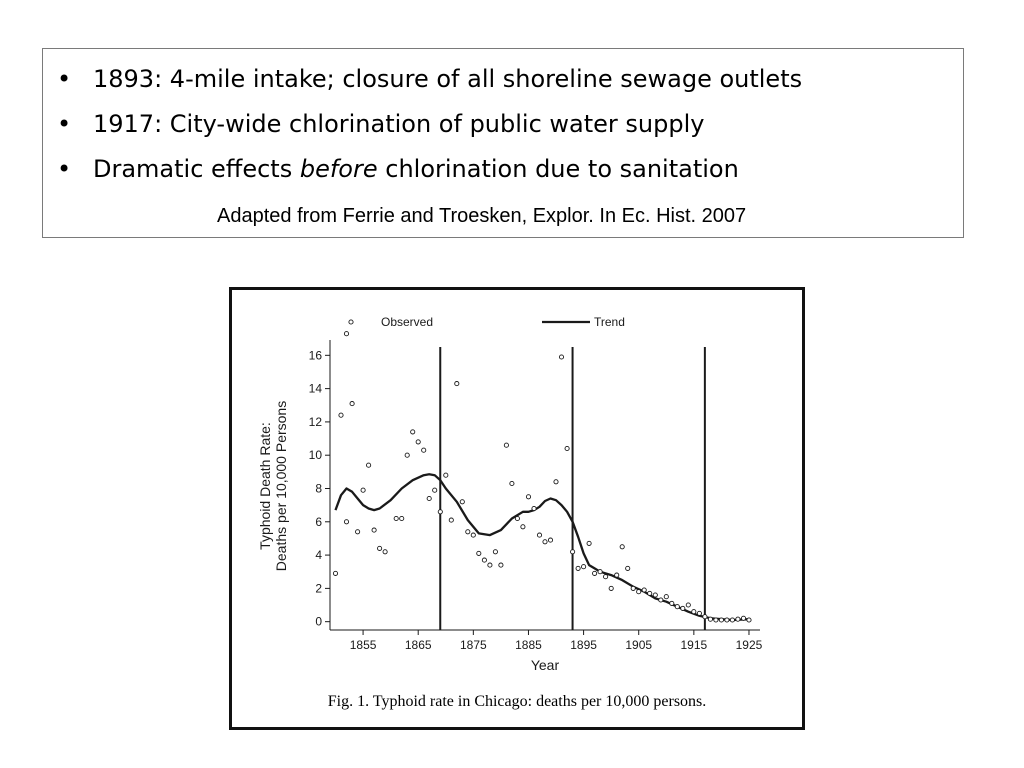 This screenshot has height=768, width=1024. Describe the element at coordinates (265, 486) in the screenshot. I see `y-axis-label-line1: Typhoid Death Rate:` at that location.